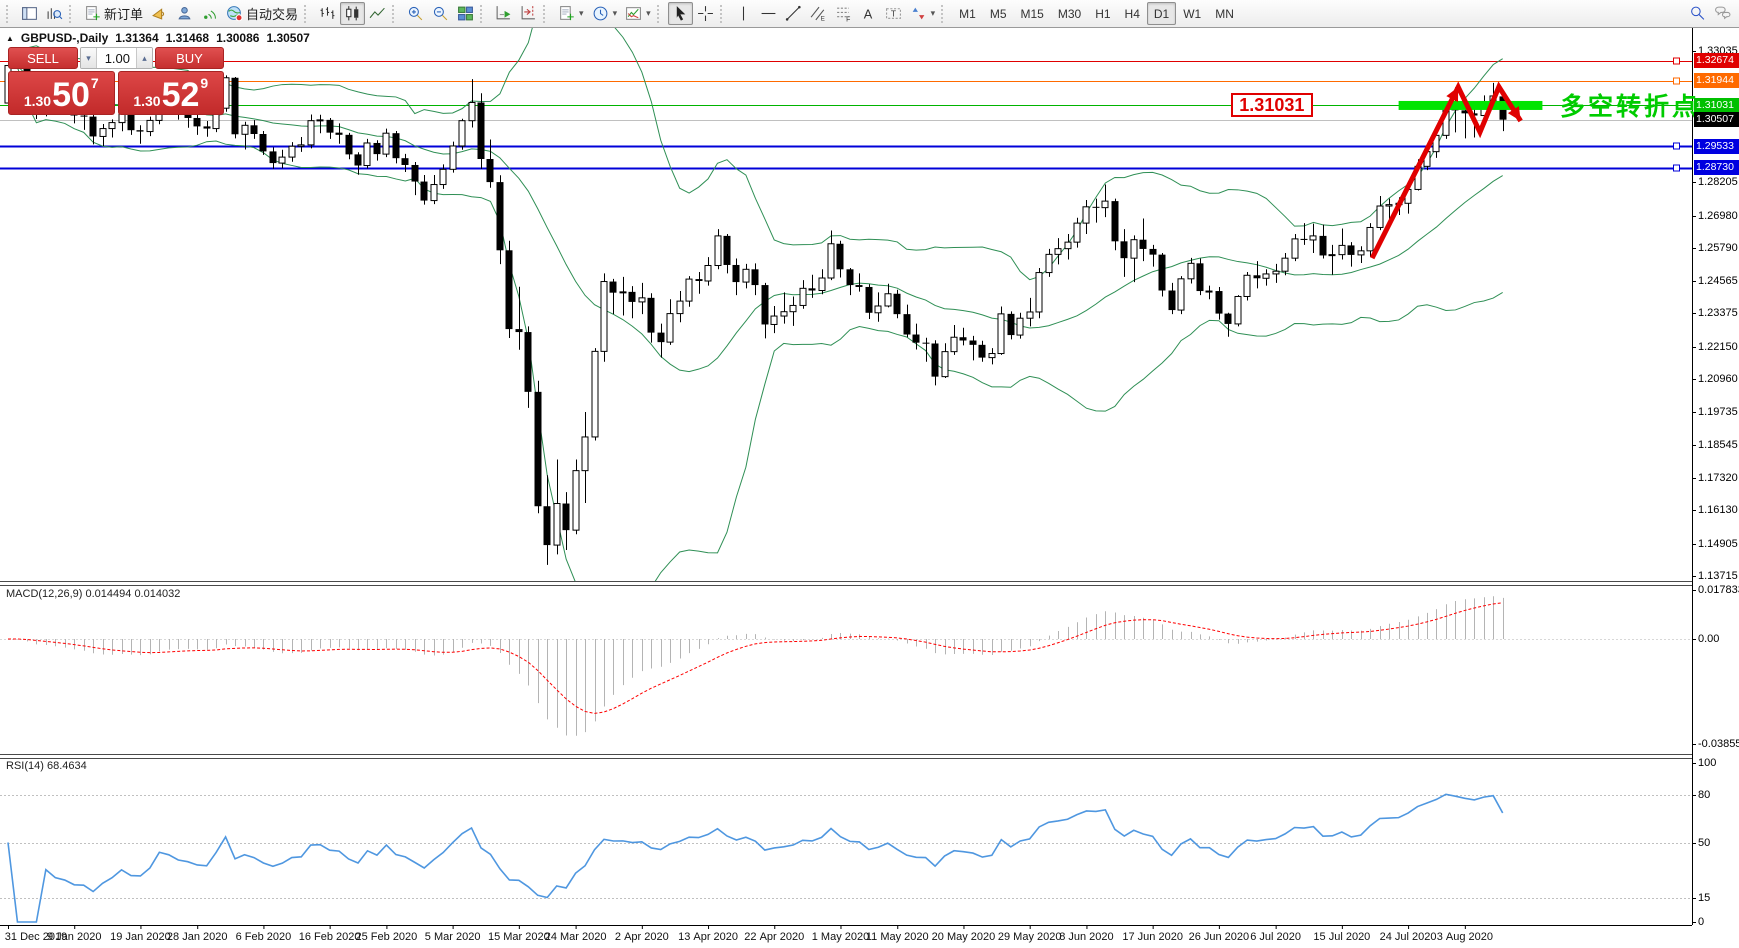  I want to click on equidistant-channel-button: E, so click(818, 13).